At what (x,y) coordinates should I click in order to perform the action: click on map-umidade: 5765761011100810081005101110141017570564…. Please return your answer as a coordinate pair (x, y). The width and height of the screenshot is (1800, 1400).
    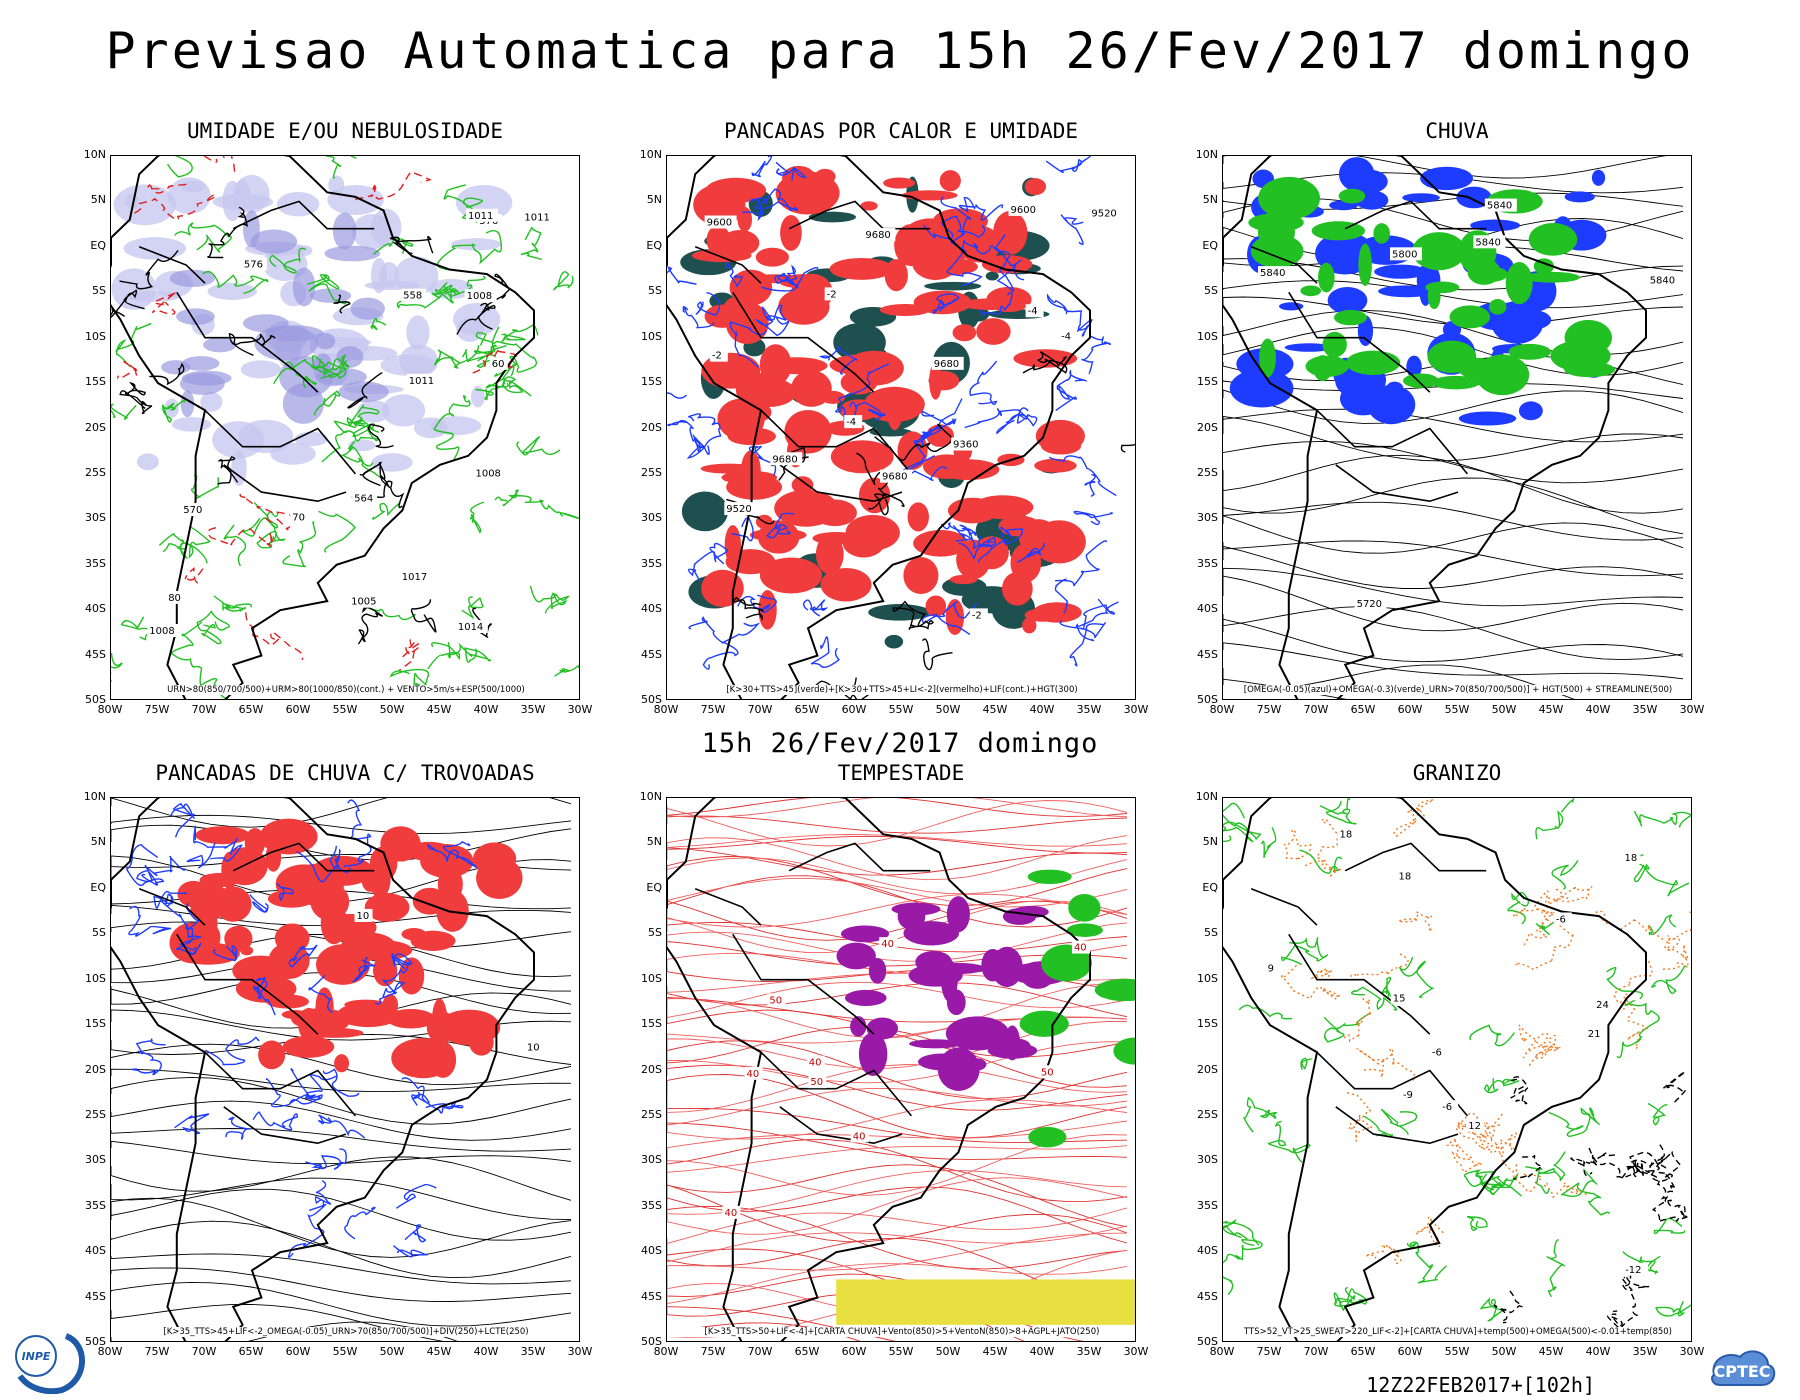
    Looking at the image, I should click on (345, 427).